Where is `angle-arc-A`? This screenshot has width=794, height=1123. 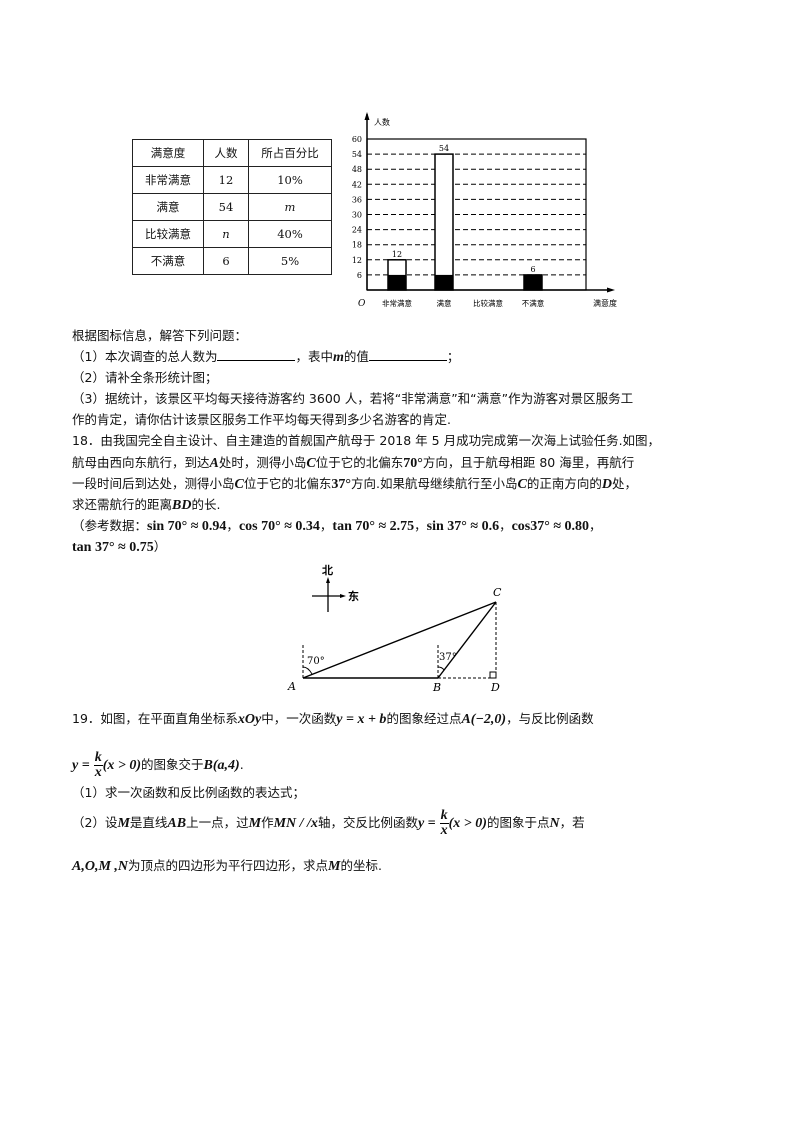 angle-arc-A is located at coordinates (307, 670).